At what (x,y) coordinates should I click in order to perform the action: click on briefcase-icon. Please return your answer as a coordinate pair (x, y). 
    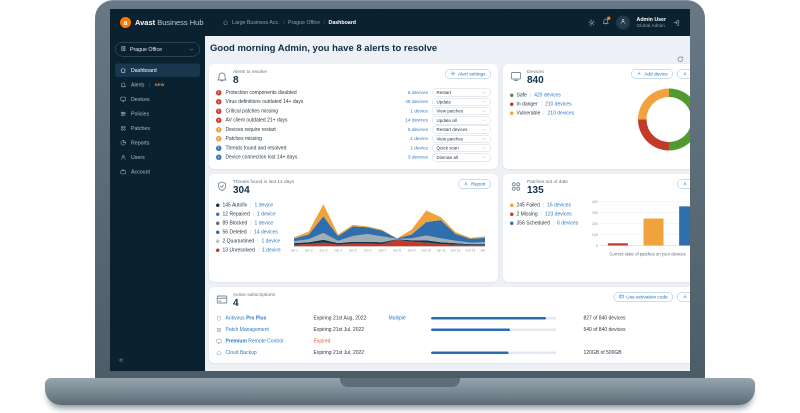
    Looking at the image, I should click on (123, 172).